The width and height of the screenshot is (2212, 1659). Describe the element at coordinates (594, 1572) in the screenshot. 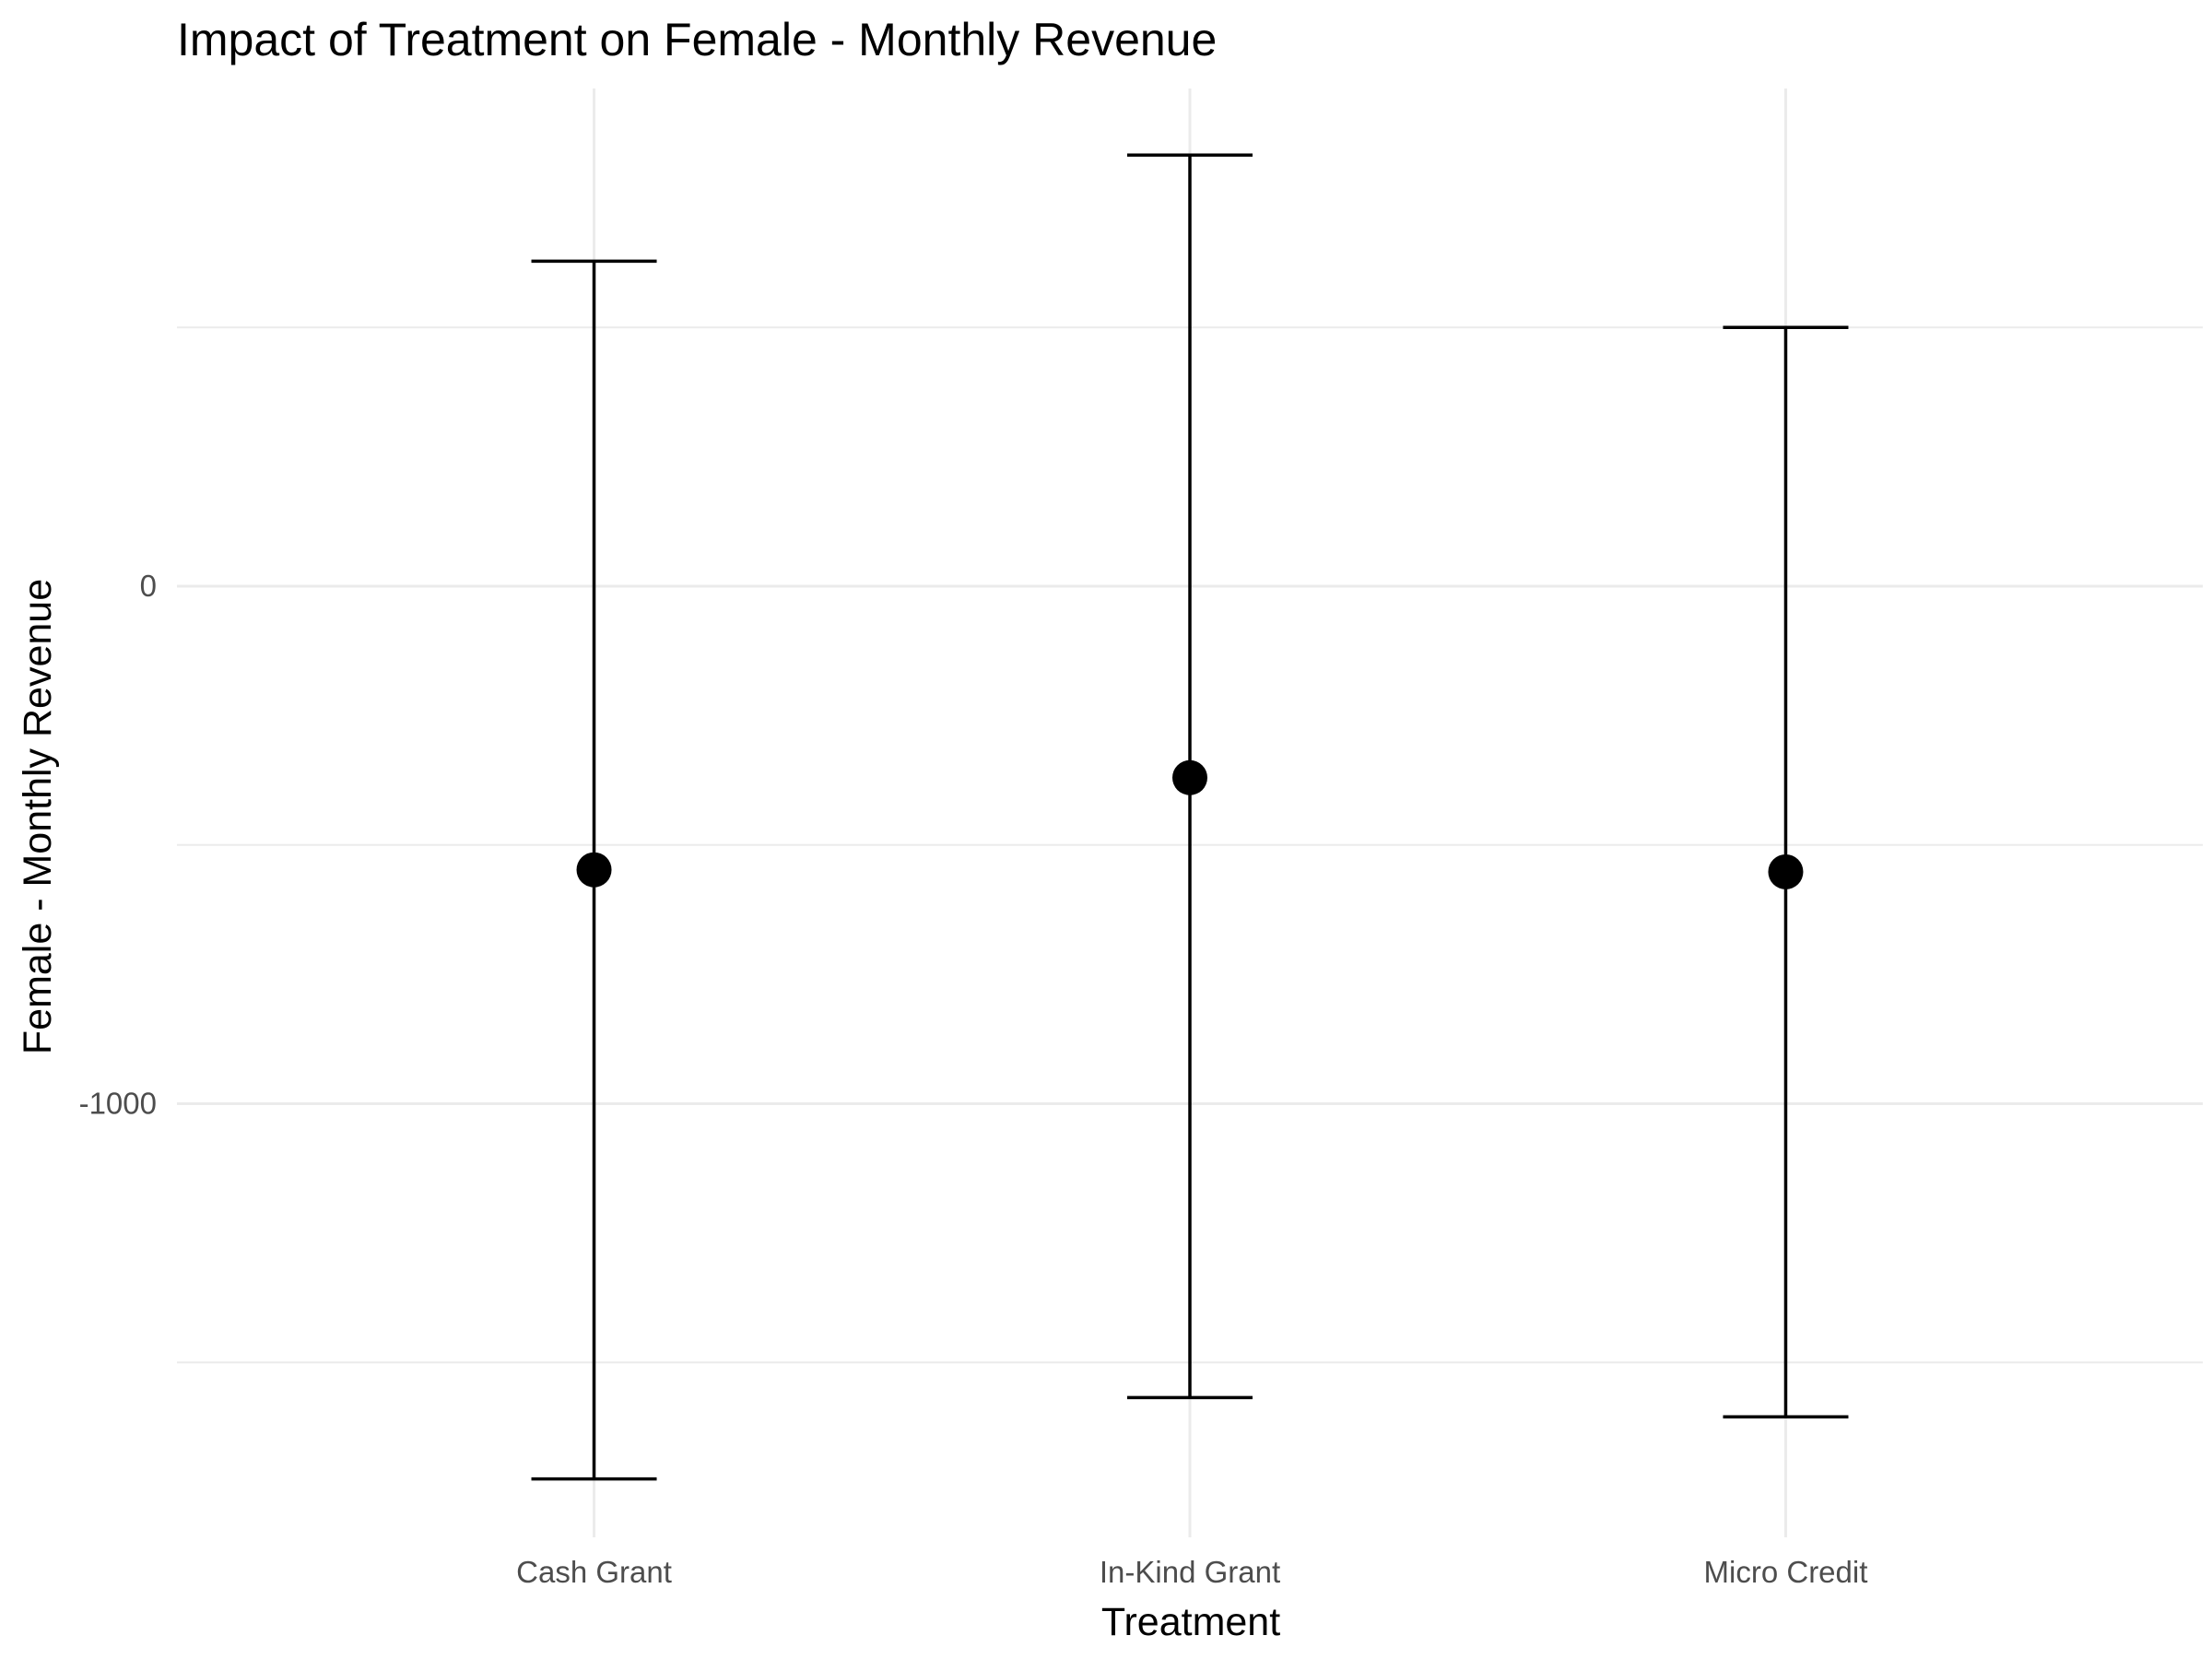

I see `x-tick-label: Cash Grant` at that location.